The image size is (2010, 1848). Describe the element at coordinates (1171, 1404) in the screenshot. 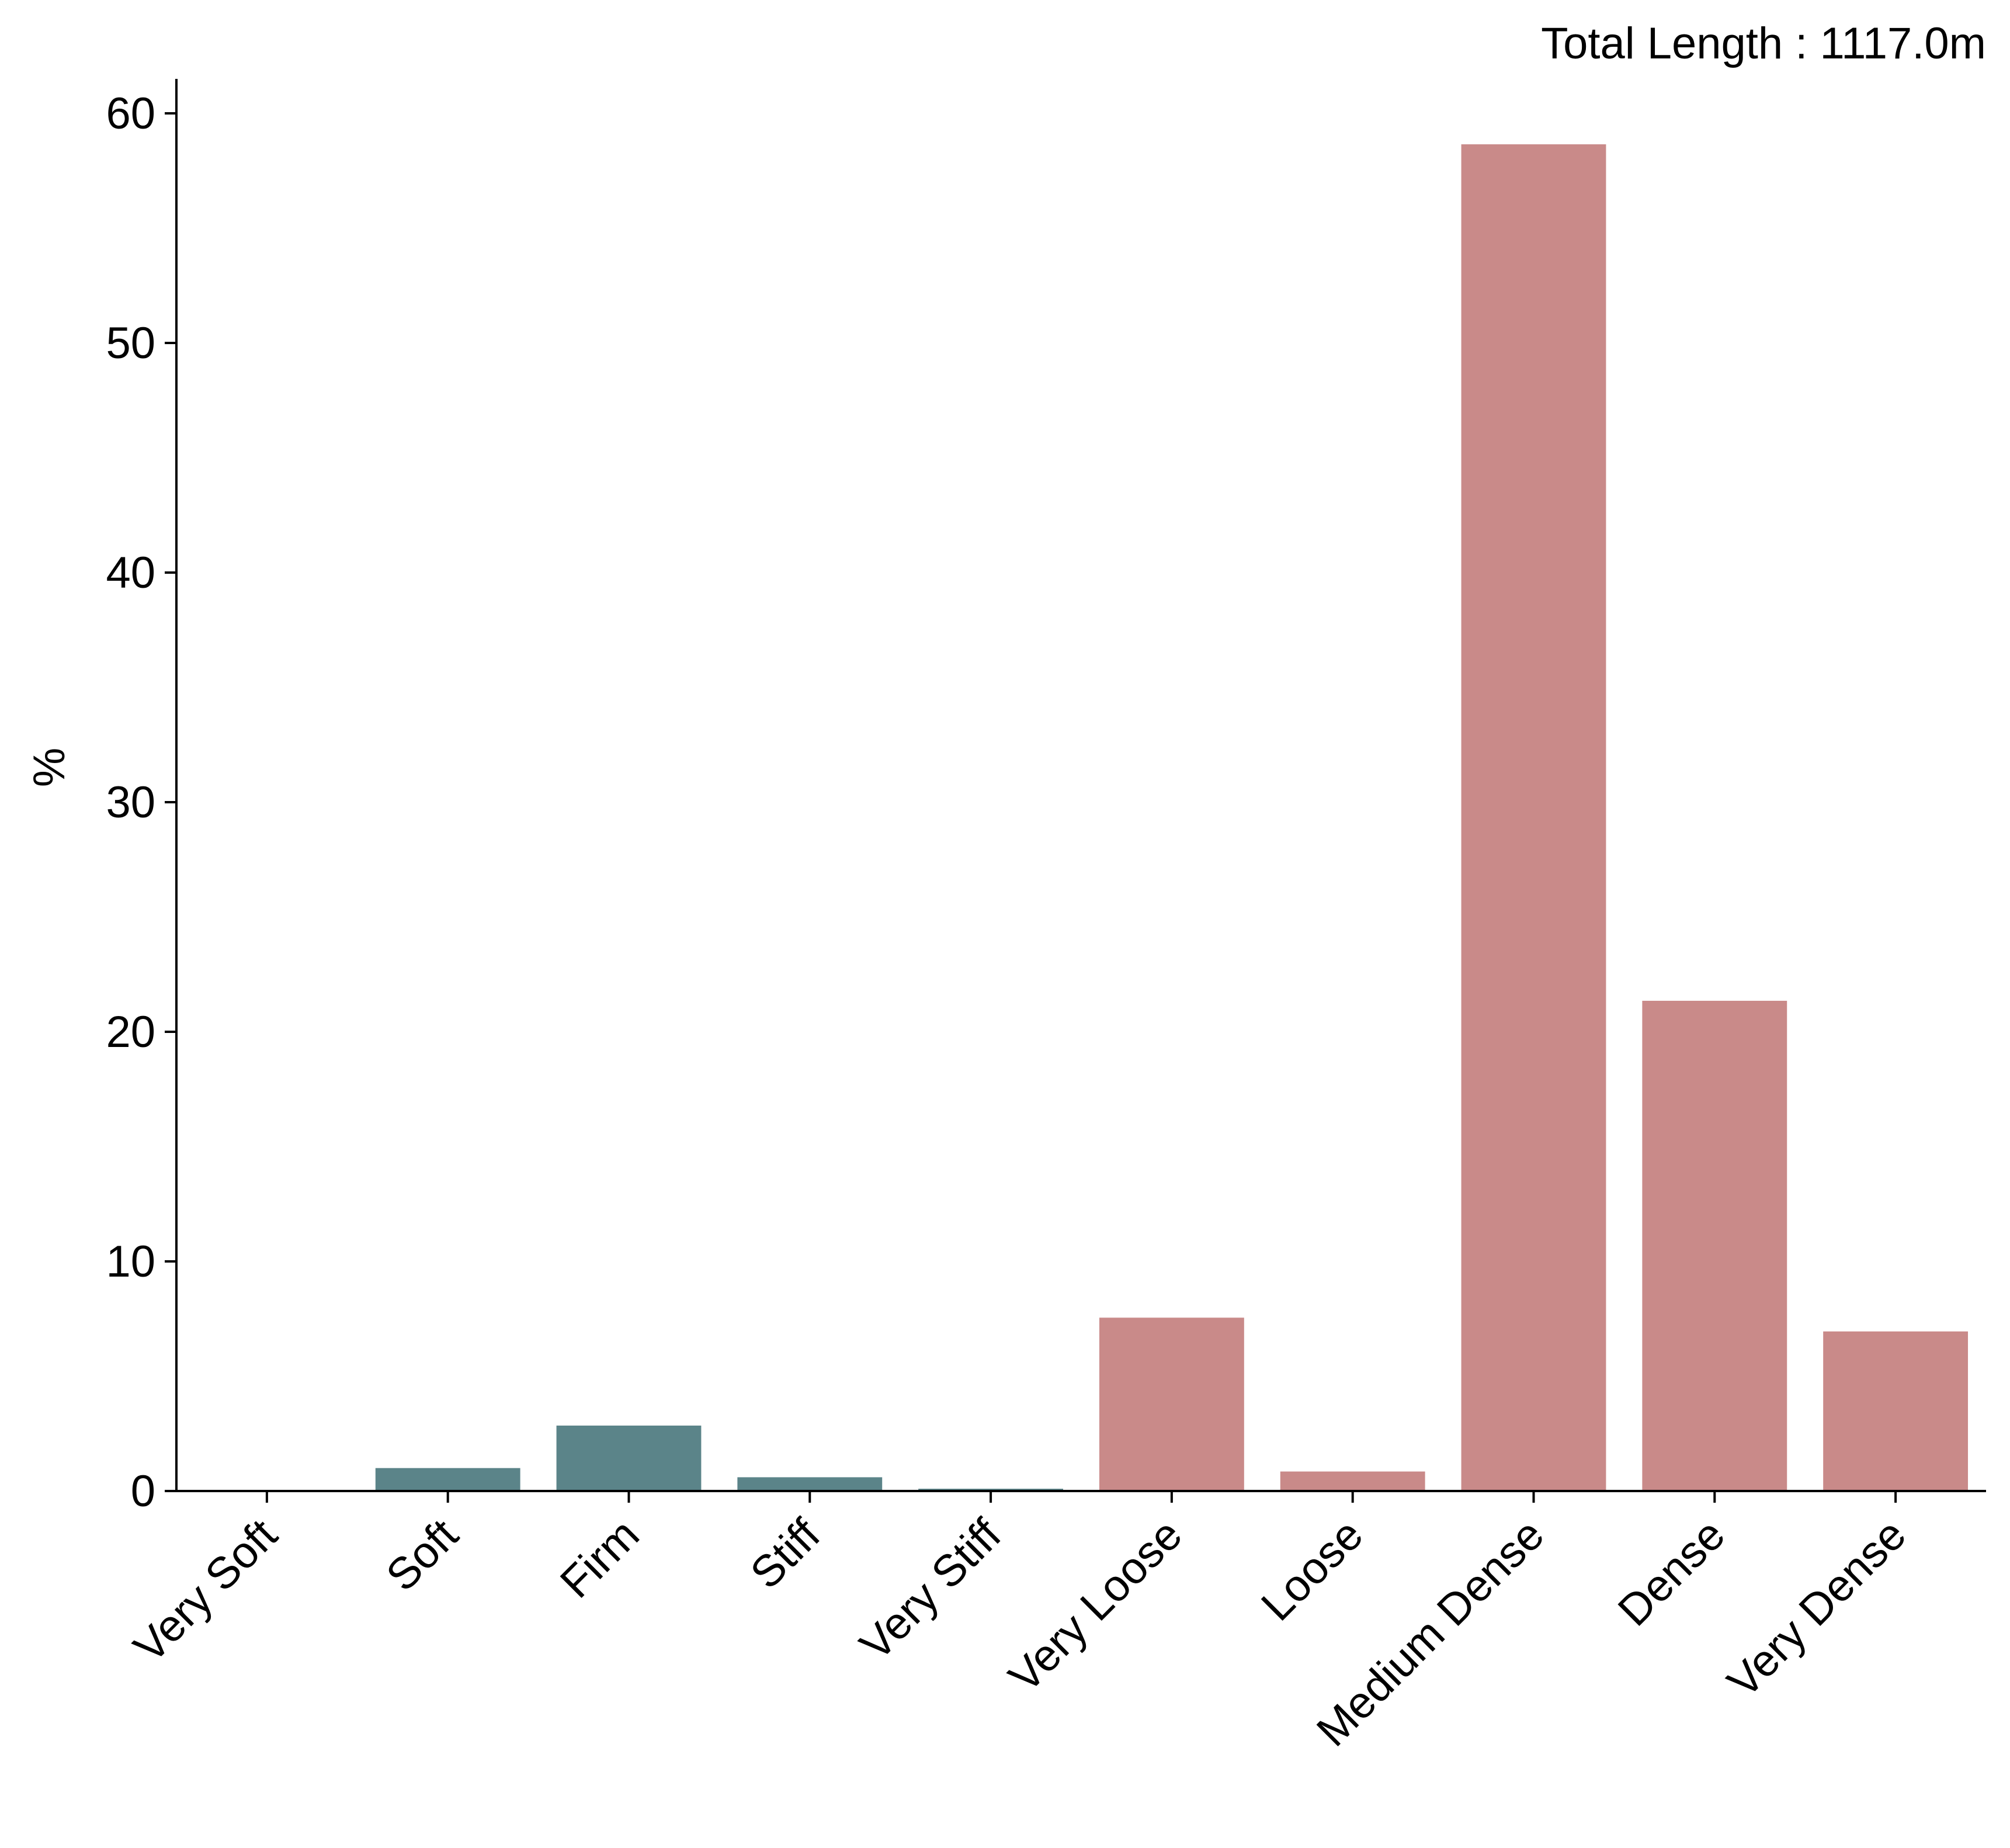

I see `bar-very-loose` at that location.